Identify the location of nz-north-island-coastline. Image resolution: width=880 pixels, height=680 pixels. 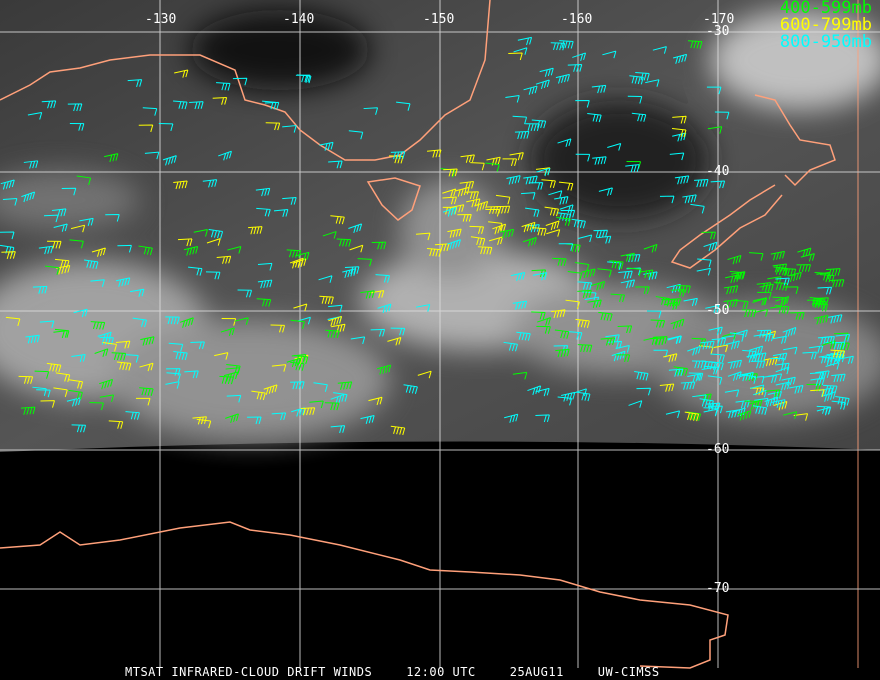
(795, 140).